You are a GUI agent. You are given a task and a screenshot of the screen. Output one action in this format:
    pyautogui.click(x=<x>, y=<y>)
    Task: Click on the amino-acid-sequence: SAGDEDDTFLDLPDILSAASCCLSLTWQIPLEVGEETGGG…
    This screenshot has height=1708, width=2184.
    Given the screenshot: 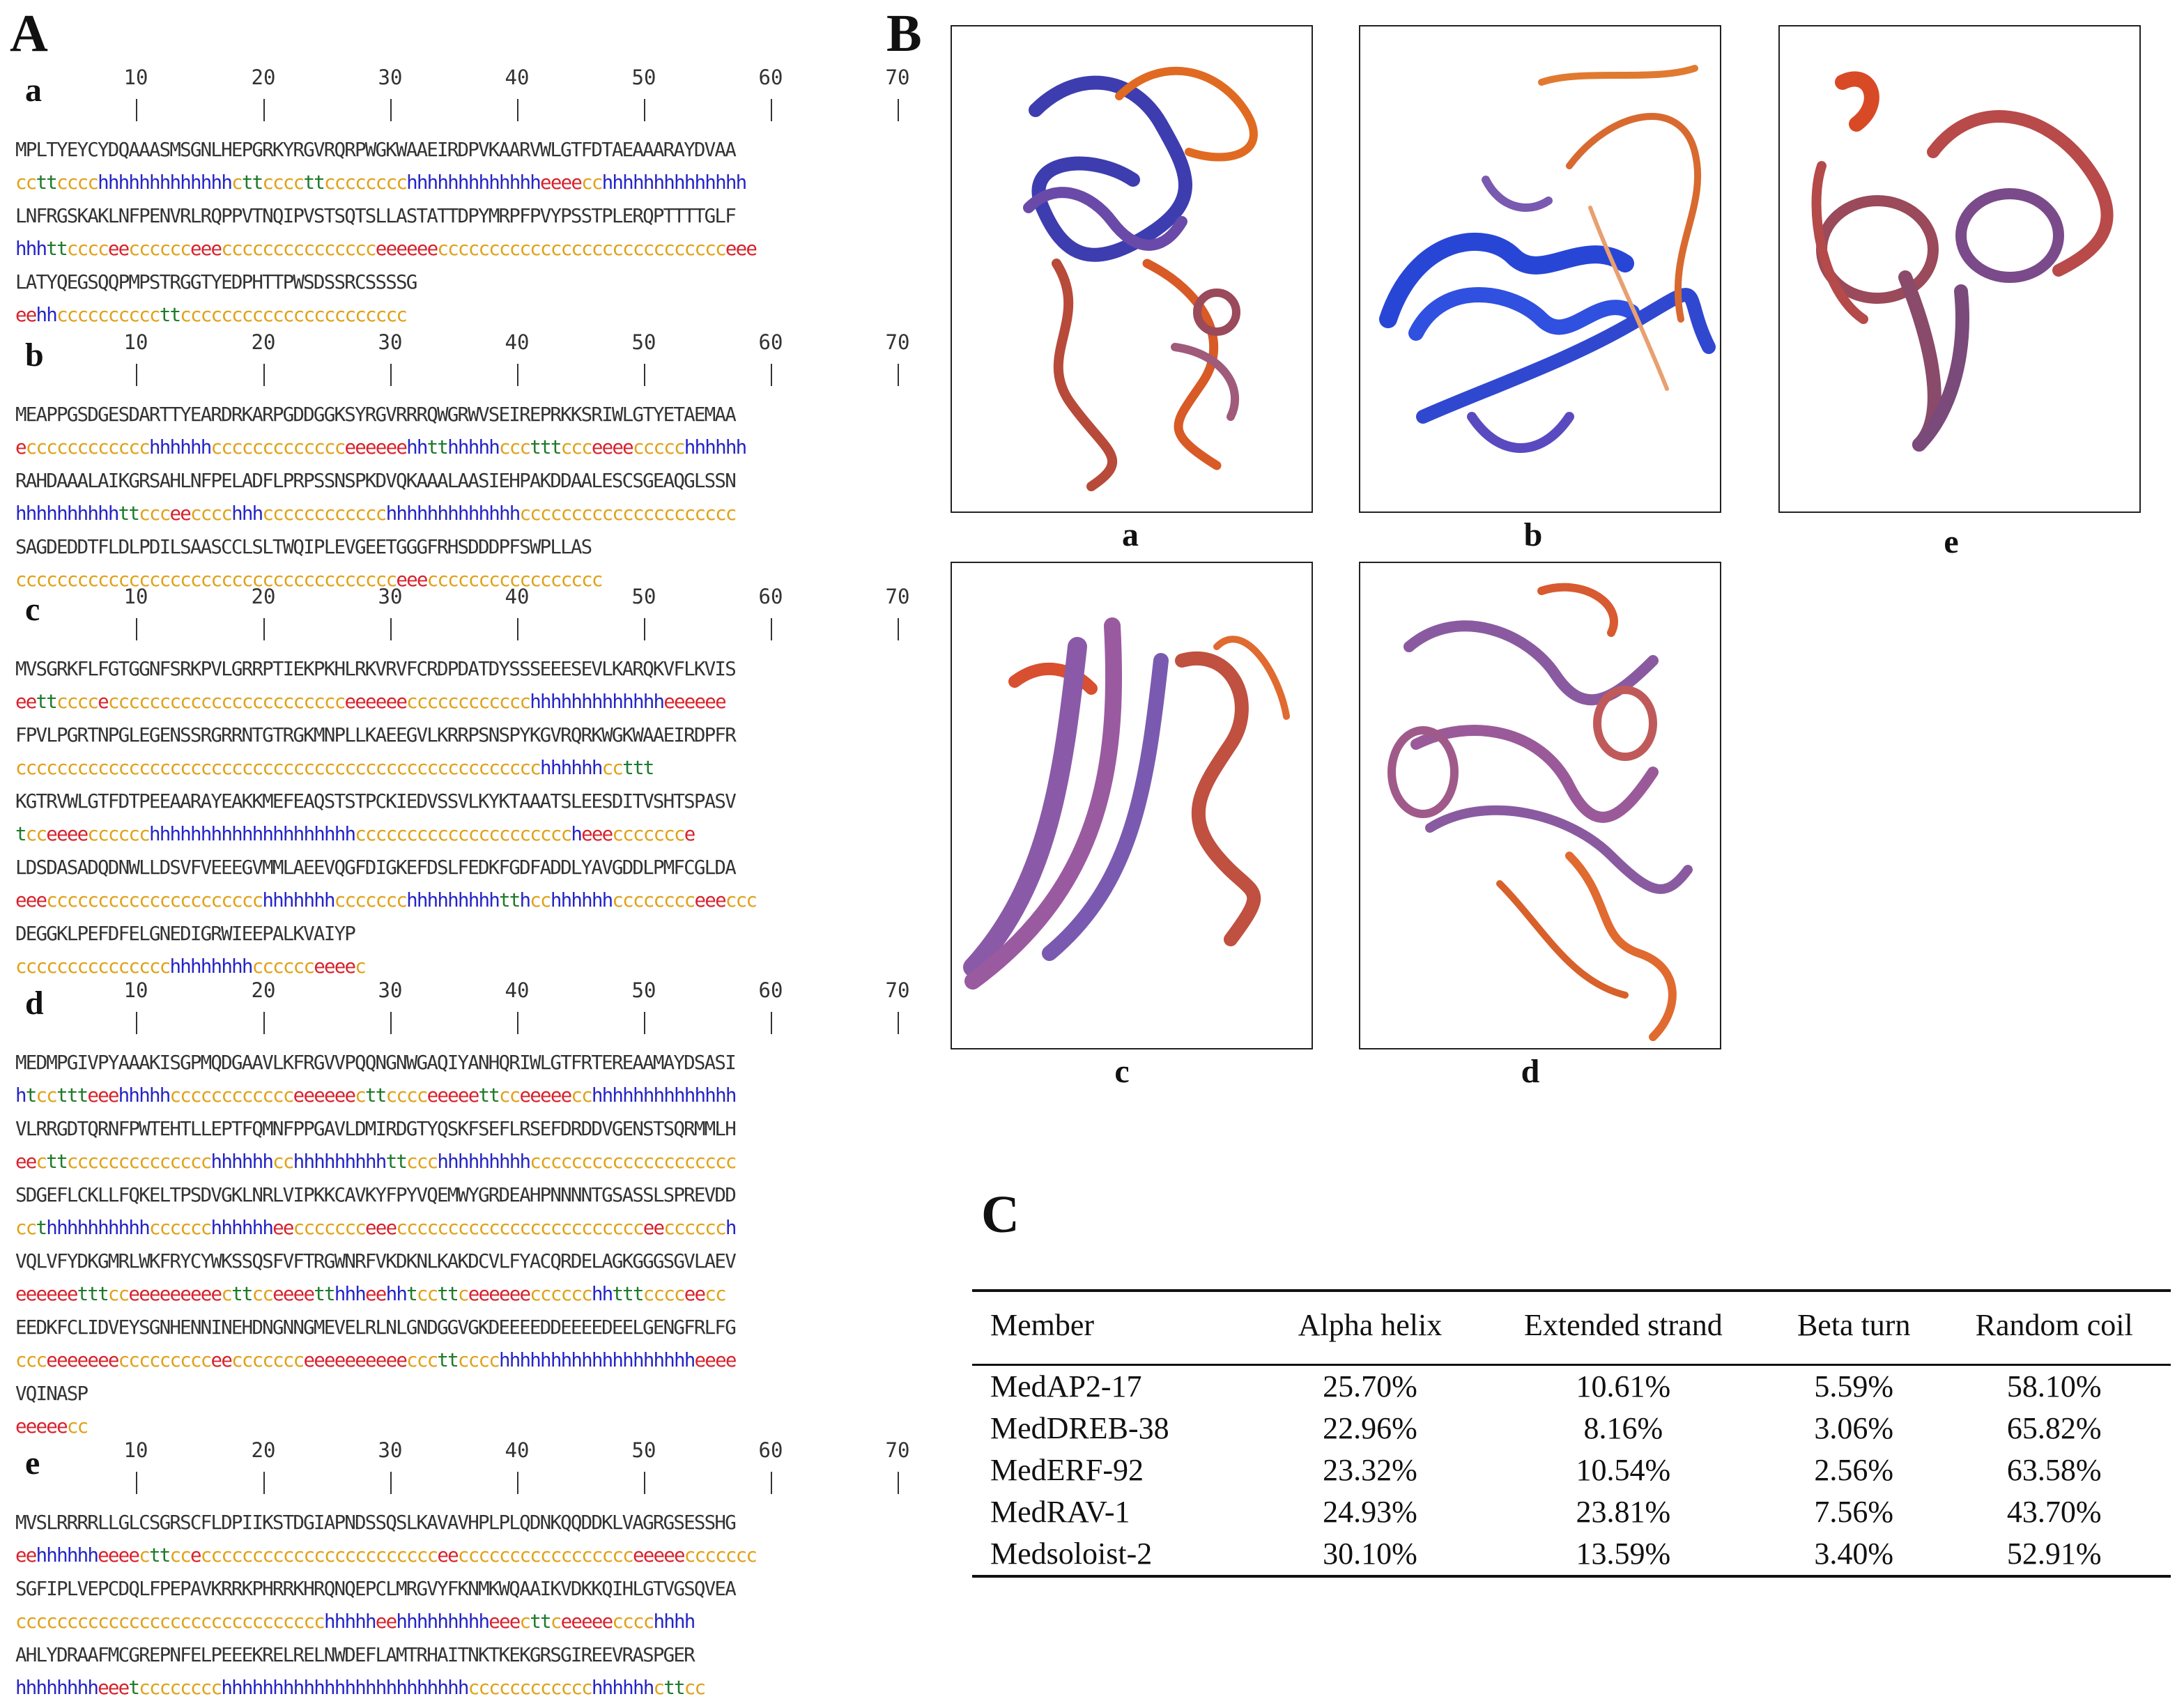 What is the action you would take?
    pyautogui.click(x=303, y=547)
    